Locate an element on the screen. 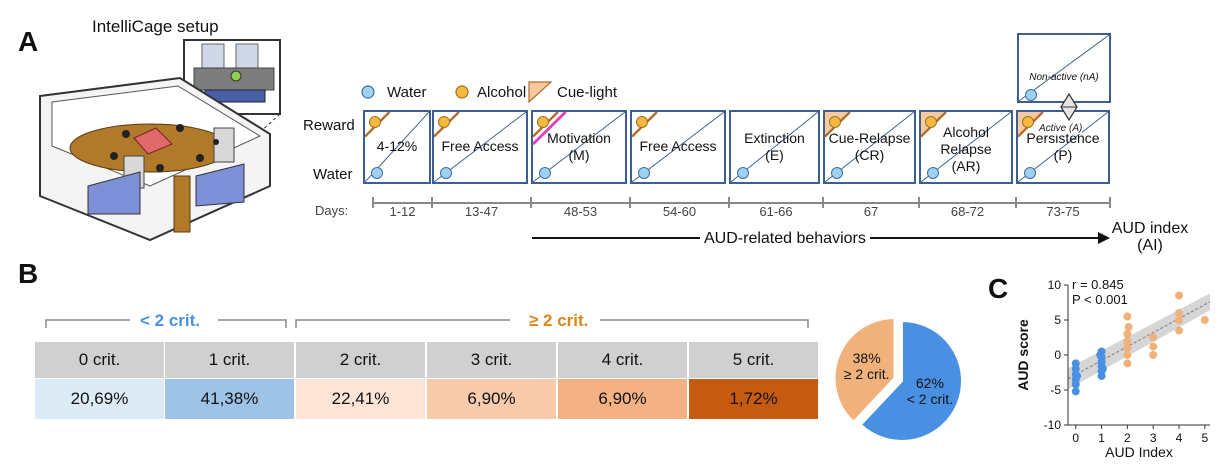 The width and height of the screenshot is (1220, 471). criteria-pie-chart: 38%≥ 2 crit. 62%< 2 crit. is located at coordinates (898, 379).